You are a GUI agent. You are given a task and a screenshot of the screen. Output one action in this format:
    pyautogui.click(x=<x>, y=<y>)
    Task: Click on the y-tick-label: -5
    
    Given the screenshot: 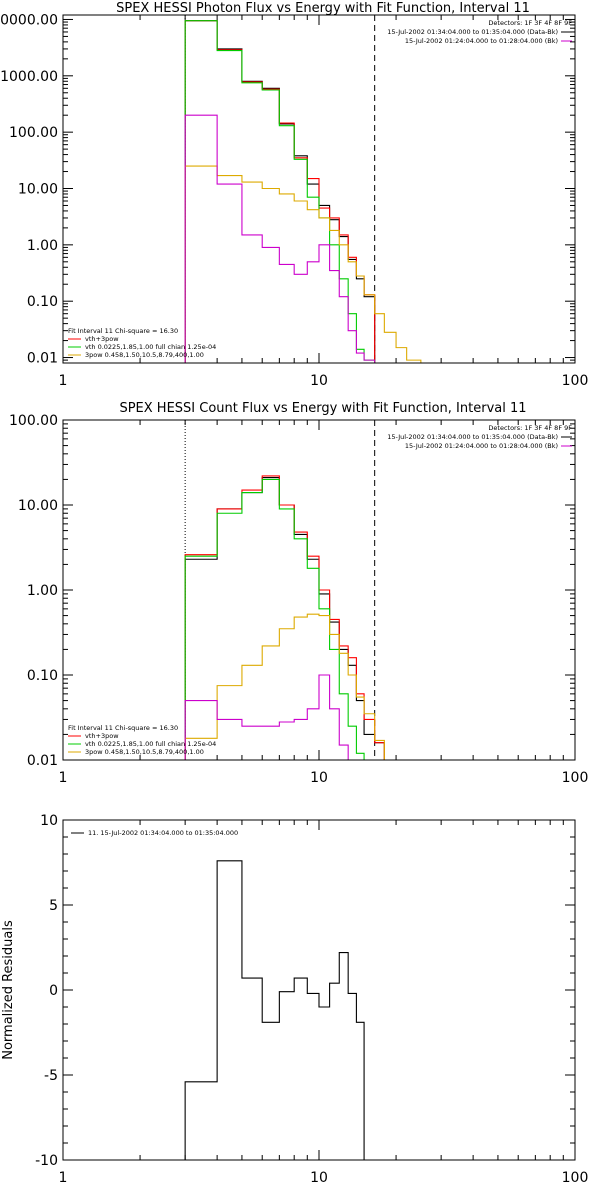 What is the action you would take?
    pyautogui.click(x=51, y=1076)
    